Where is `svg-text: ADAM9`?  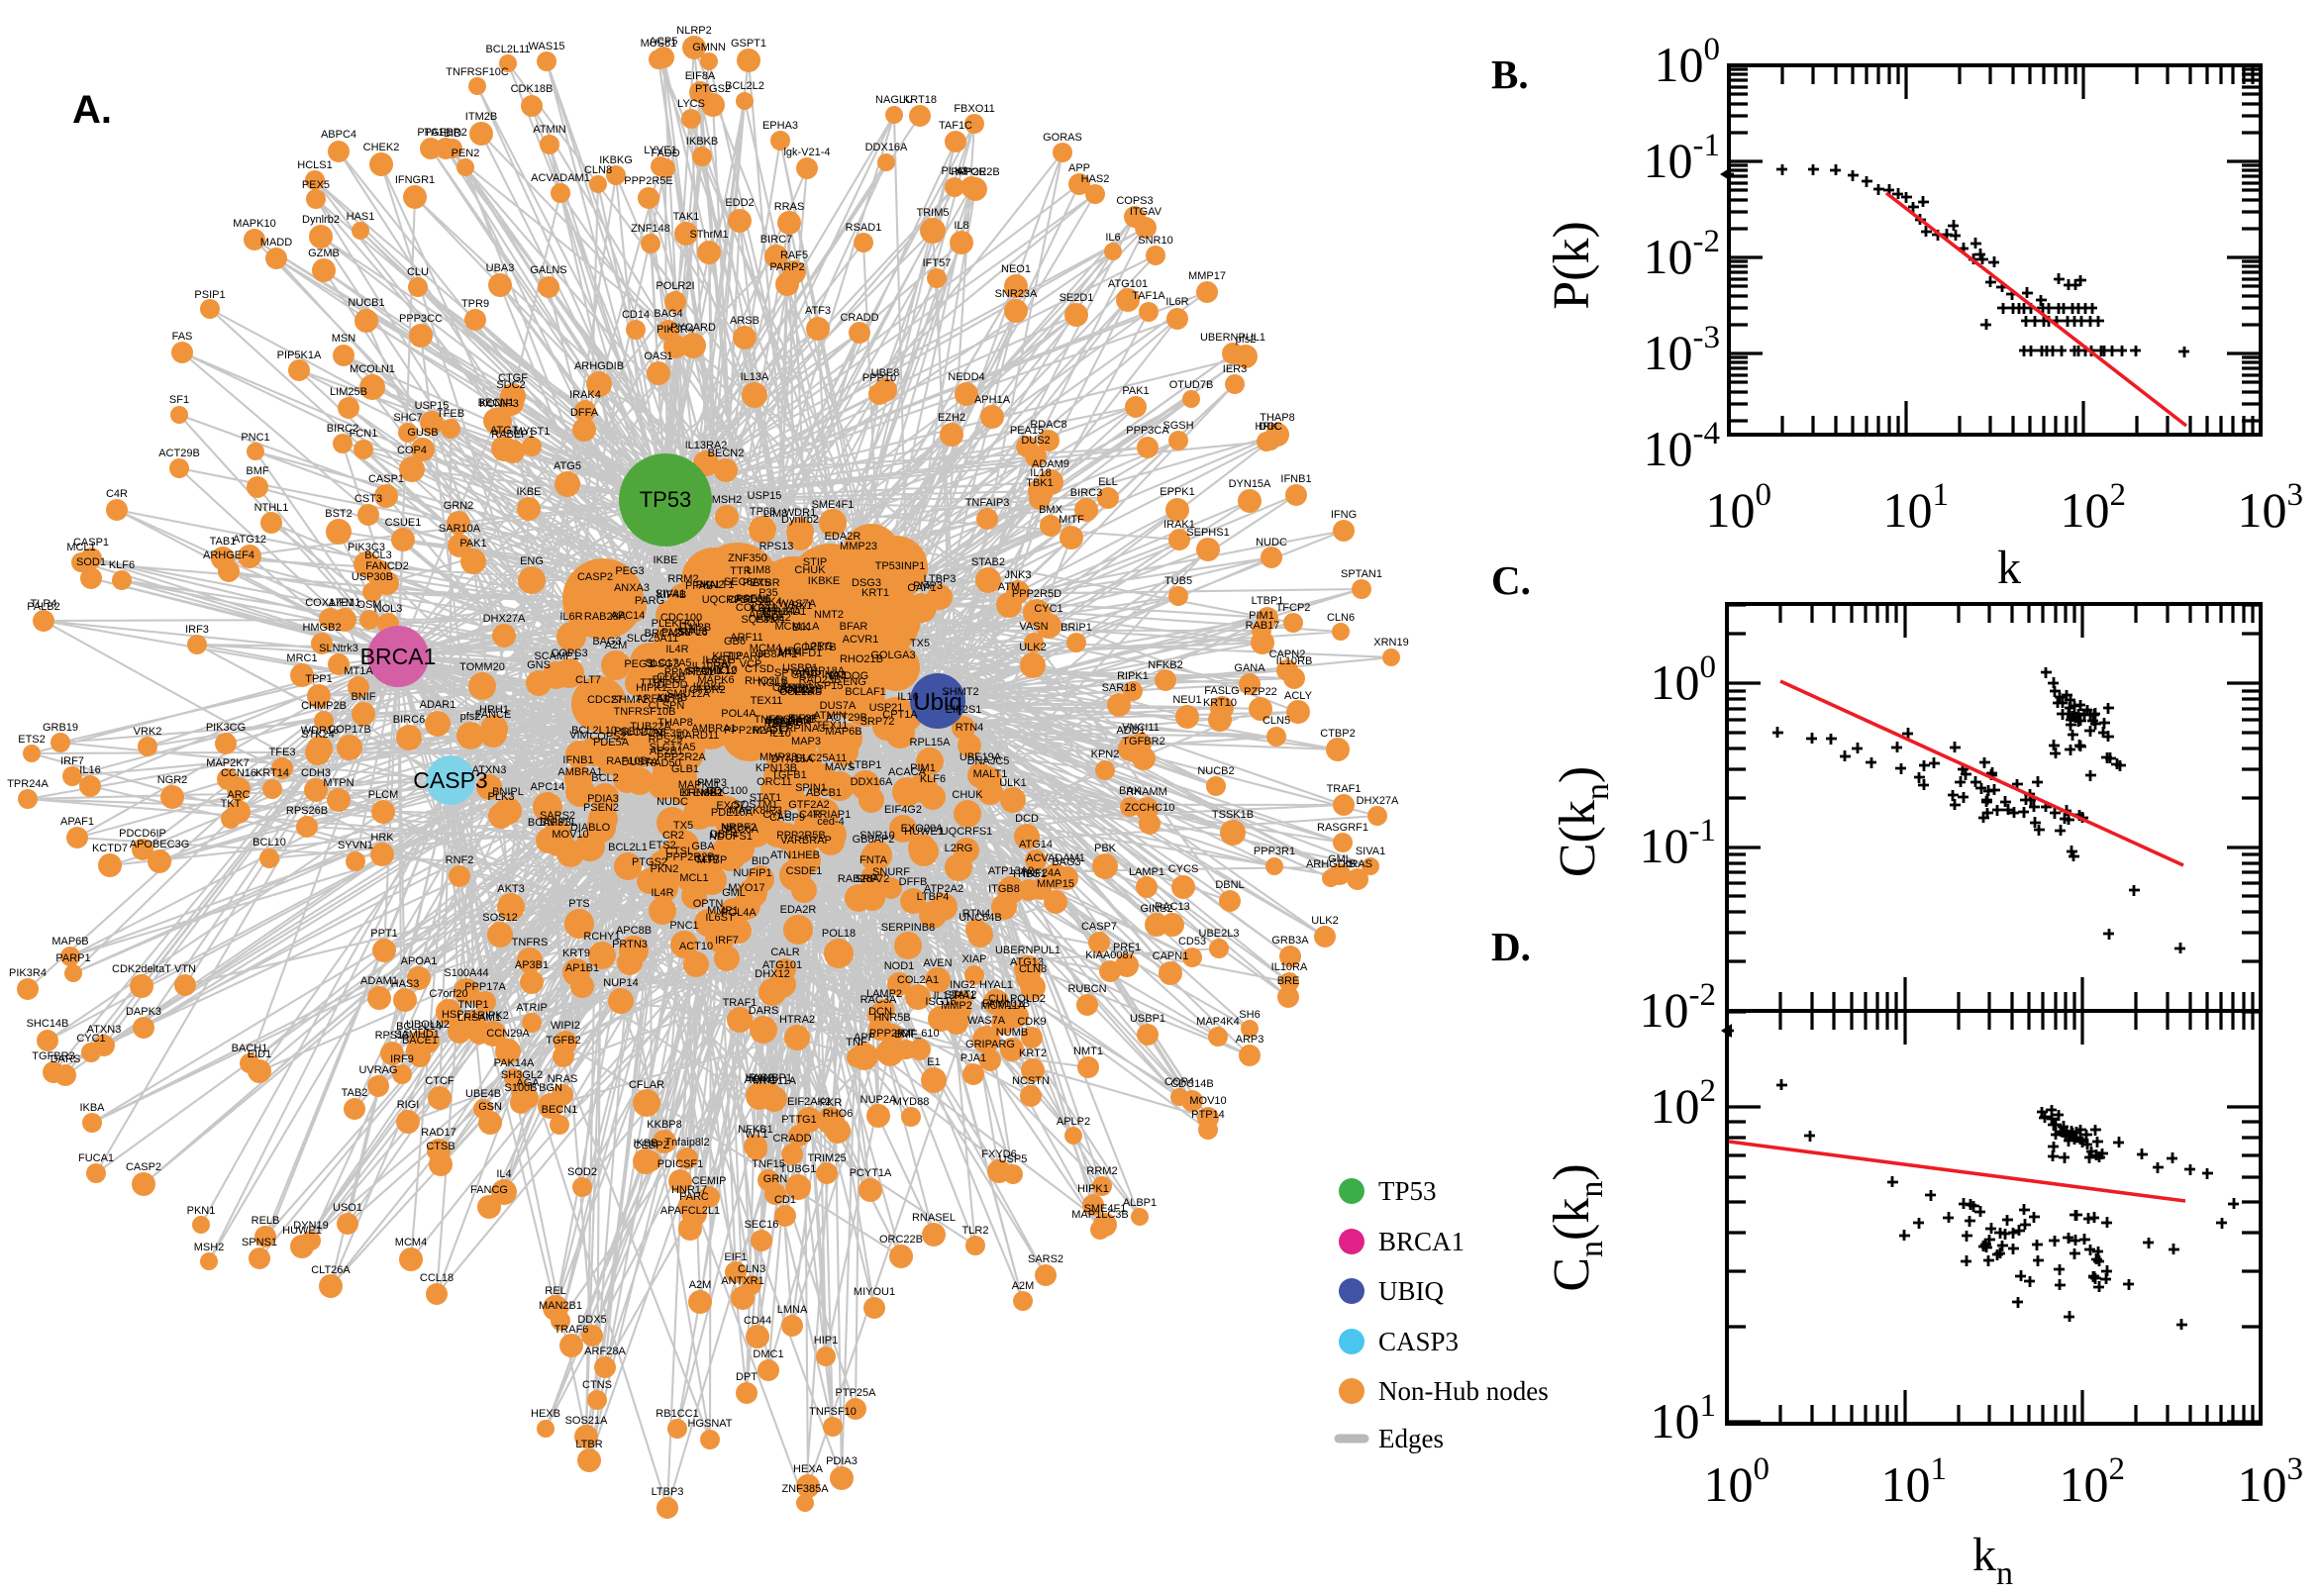 svg-text: ADAM9 is located at coordinates (1050, 464).